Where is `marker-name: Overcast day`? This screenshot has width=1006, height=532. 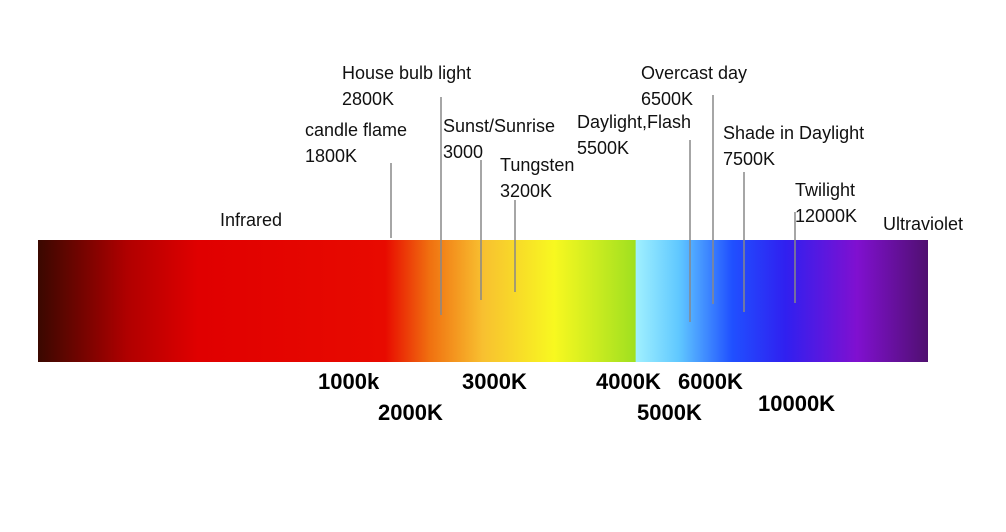
marker-name: Overcast day is located at coordinates (694, 73).